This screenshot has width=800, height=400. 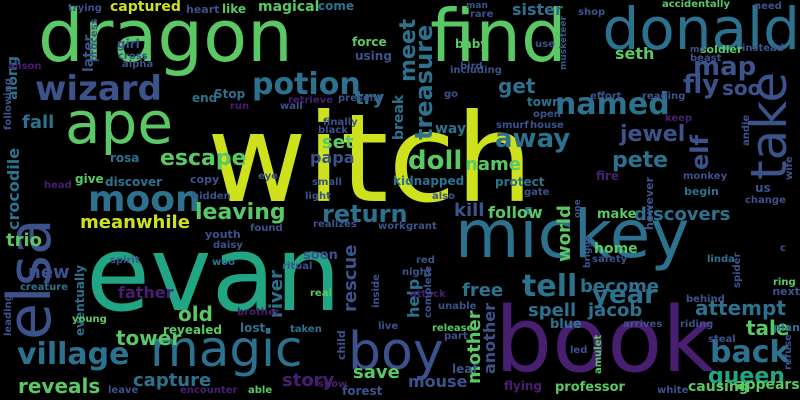 I want to click on word-tale: tale, so click(x=768, y=328).